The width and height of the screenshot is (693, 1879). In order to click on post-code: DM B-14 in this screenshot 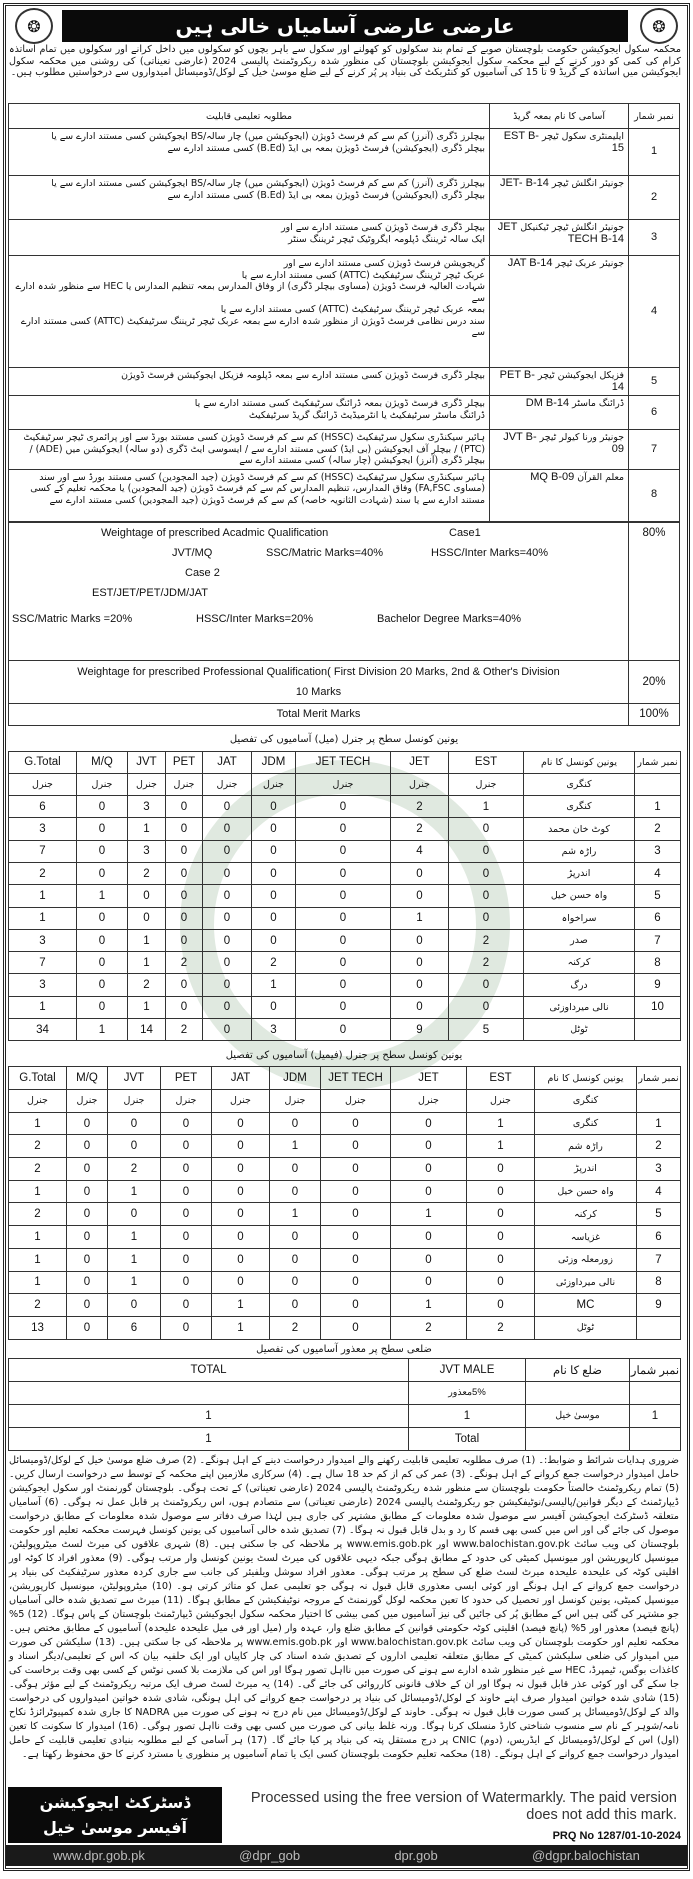, I will do `click(547, 403)`.